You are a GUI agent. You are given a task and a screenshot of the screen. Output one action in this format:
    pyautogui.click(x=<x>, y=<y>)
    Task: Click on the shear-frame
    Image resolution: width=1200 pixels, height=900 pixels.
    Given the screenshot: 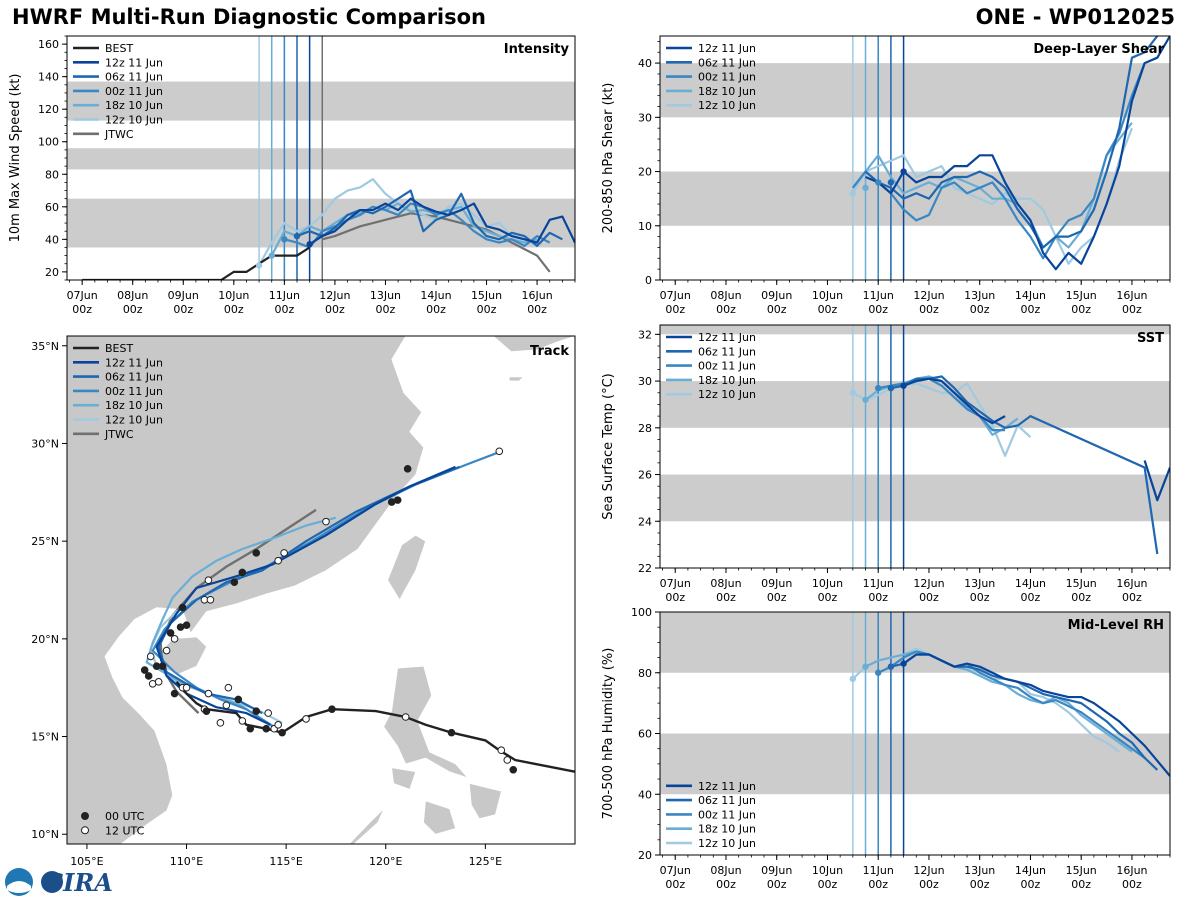 What is the action you would take?
    pyautogui.click(x=915, y=158)
    